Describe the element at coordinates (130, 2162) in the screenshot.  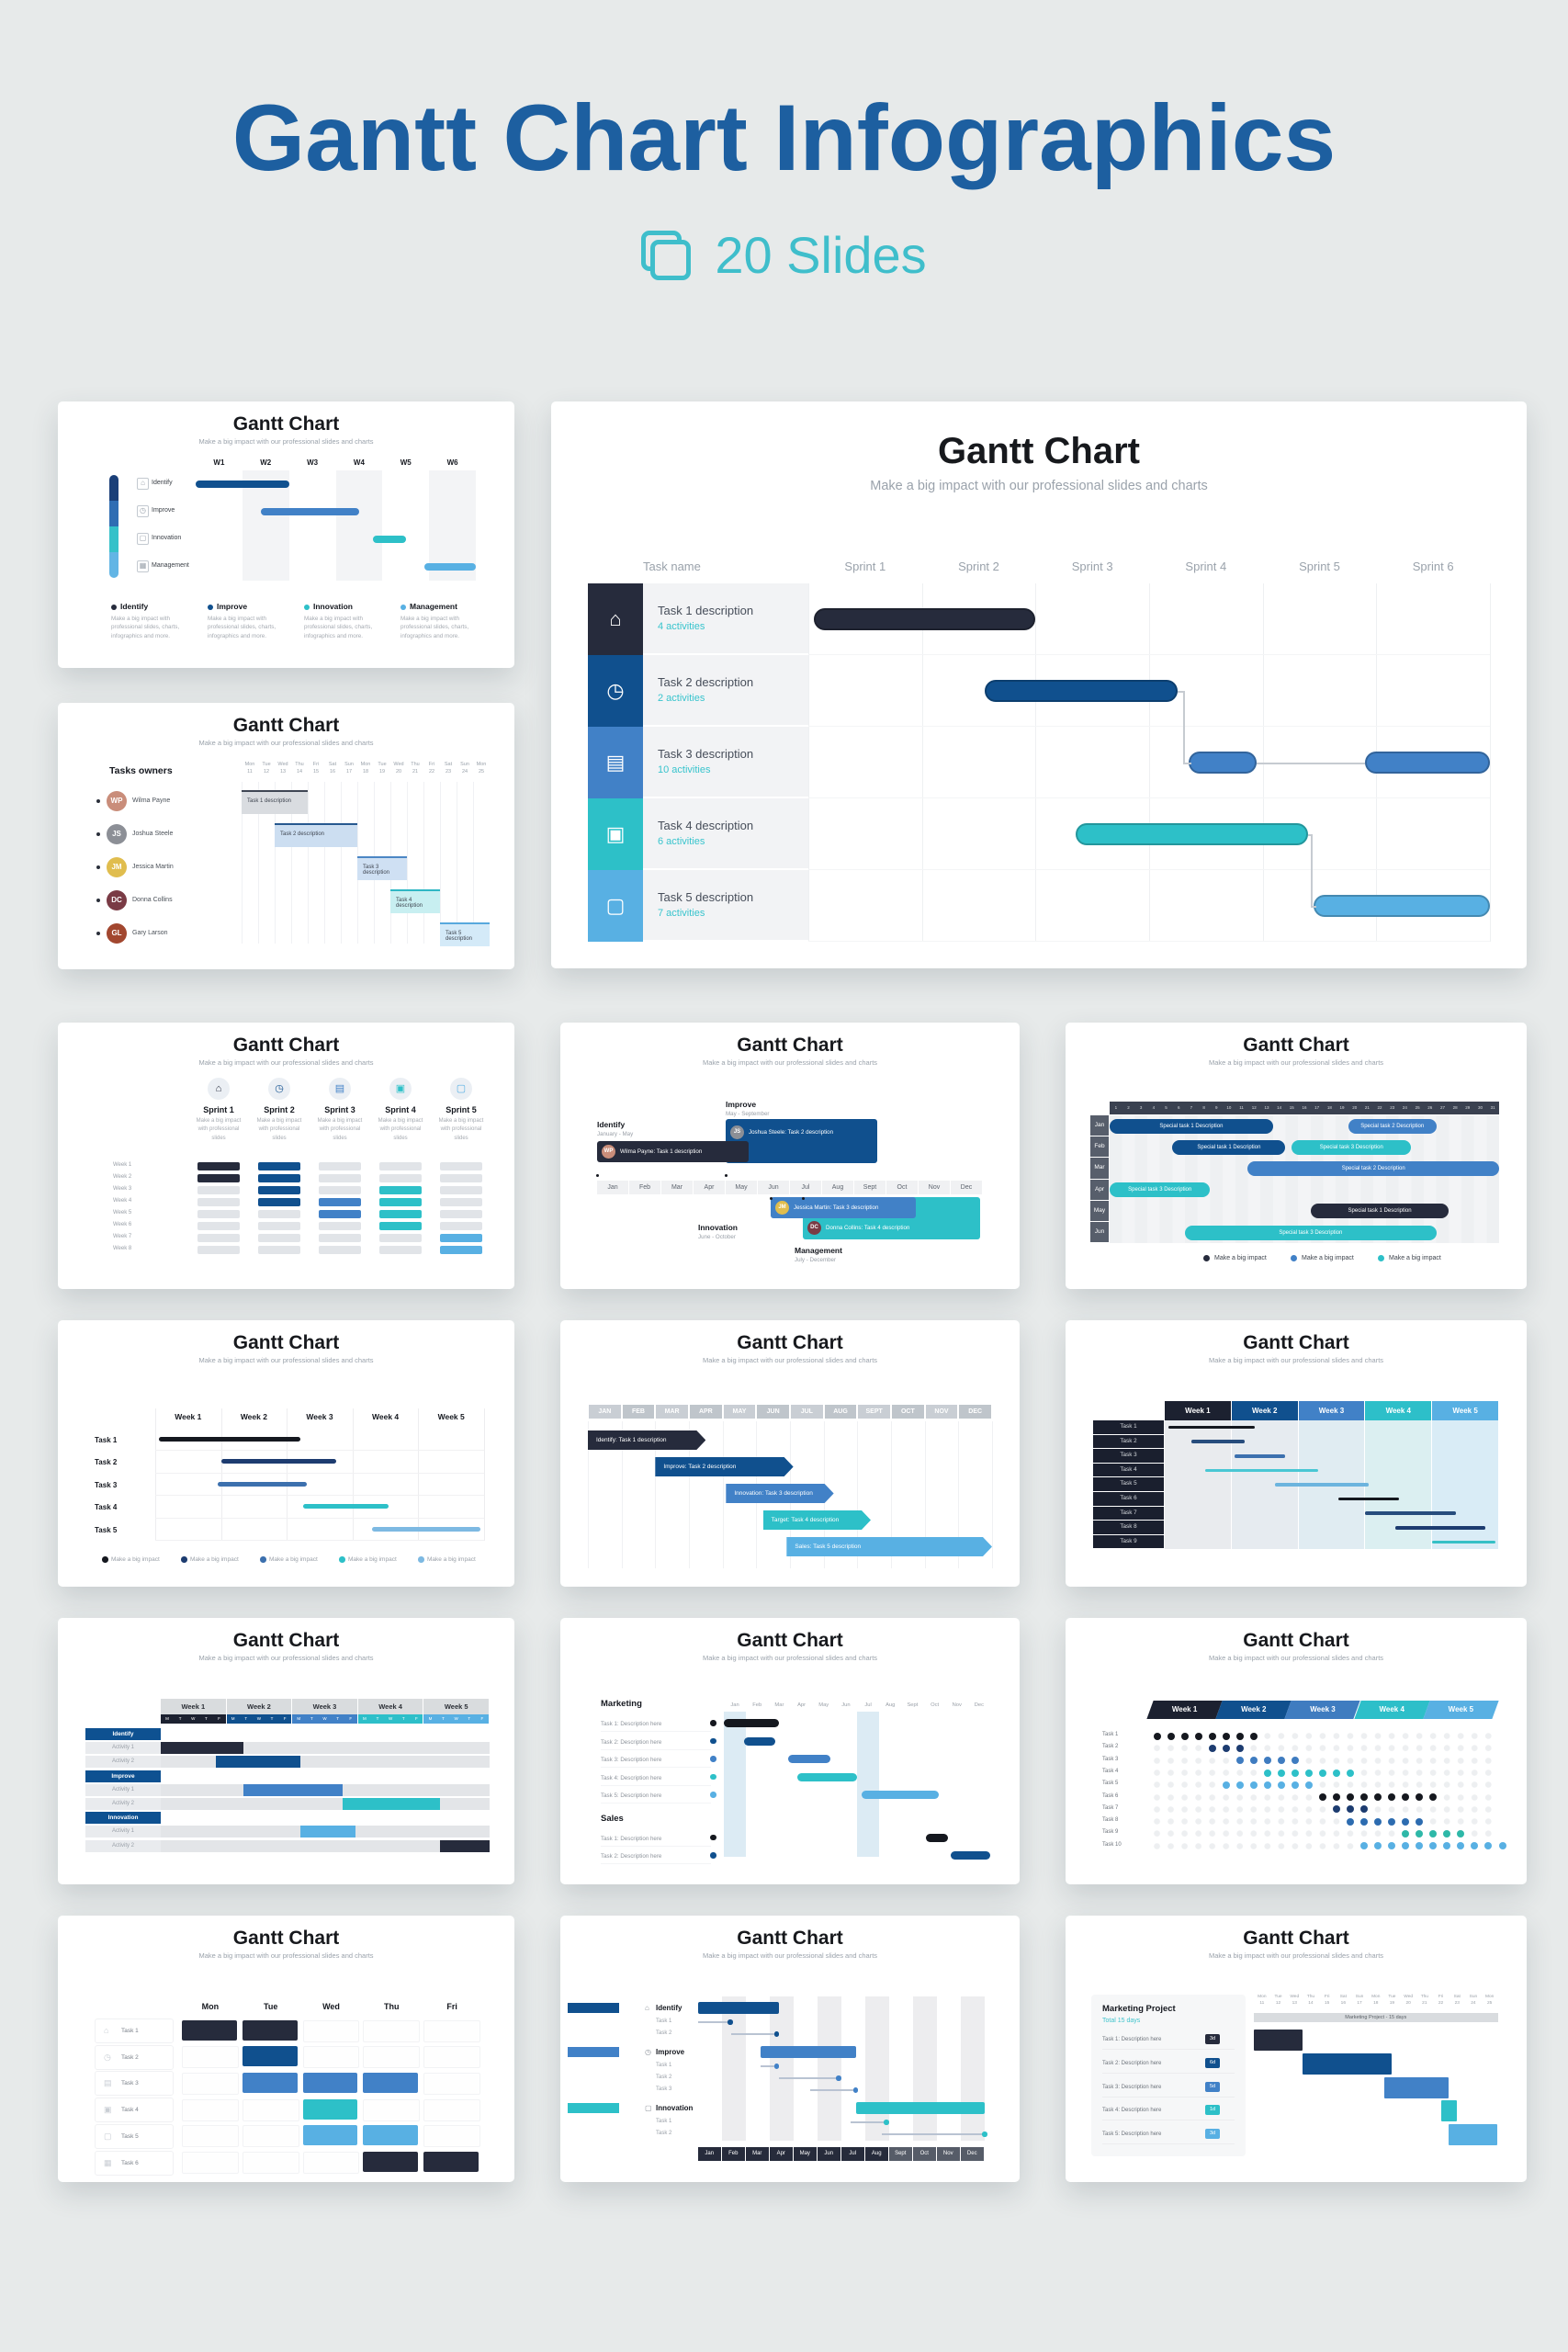
I see `task-label: Task 6` at that location.